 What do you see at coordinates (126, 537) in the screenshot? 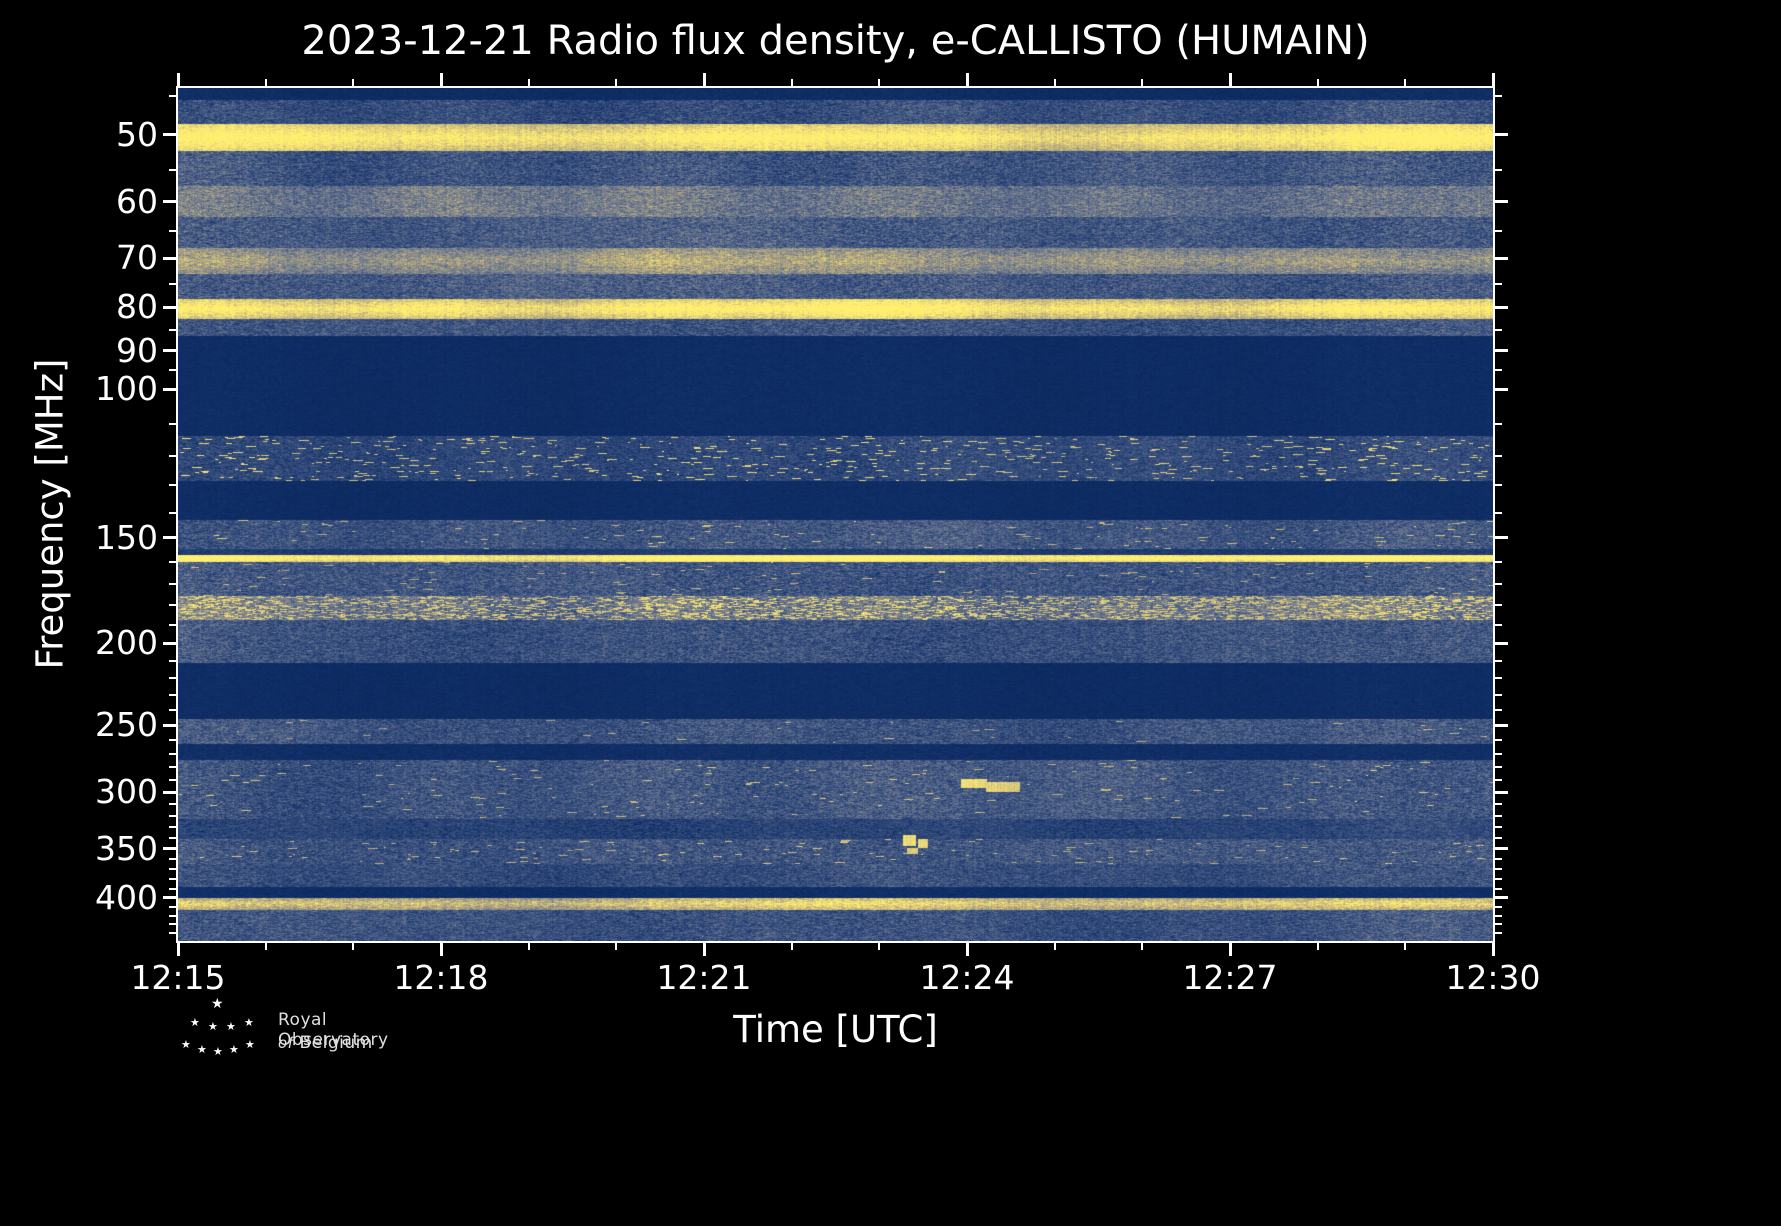
I see `y-tick-label: 150` at bounding box center [126, 537].